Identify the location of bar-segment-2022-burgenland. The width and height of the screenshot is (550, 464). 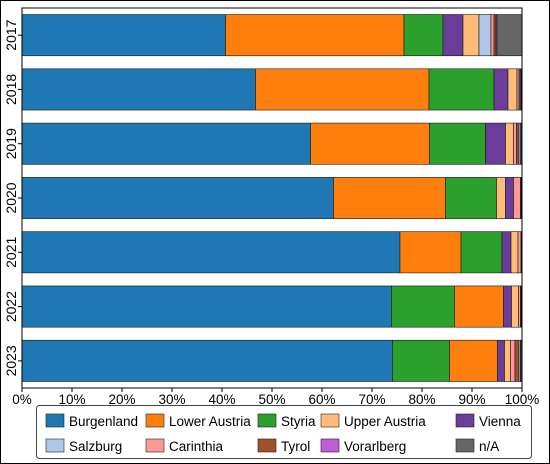
(206, 306).